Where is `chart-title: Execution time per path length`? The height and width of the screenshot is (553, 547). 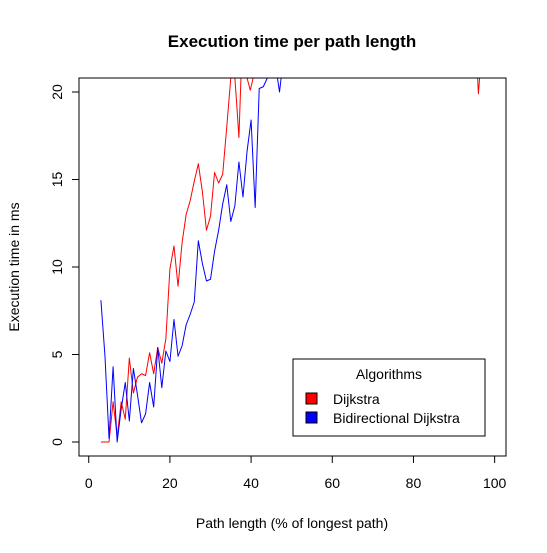
chart-title: Execution time per path length is located at coordinates (292, 41).